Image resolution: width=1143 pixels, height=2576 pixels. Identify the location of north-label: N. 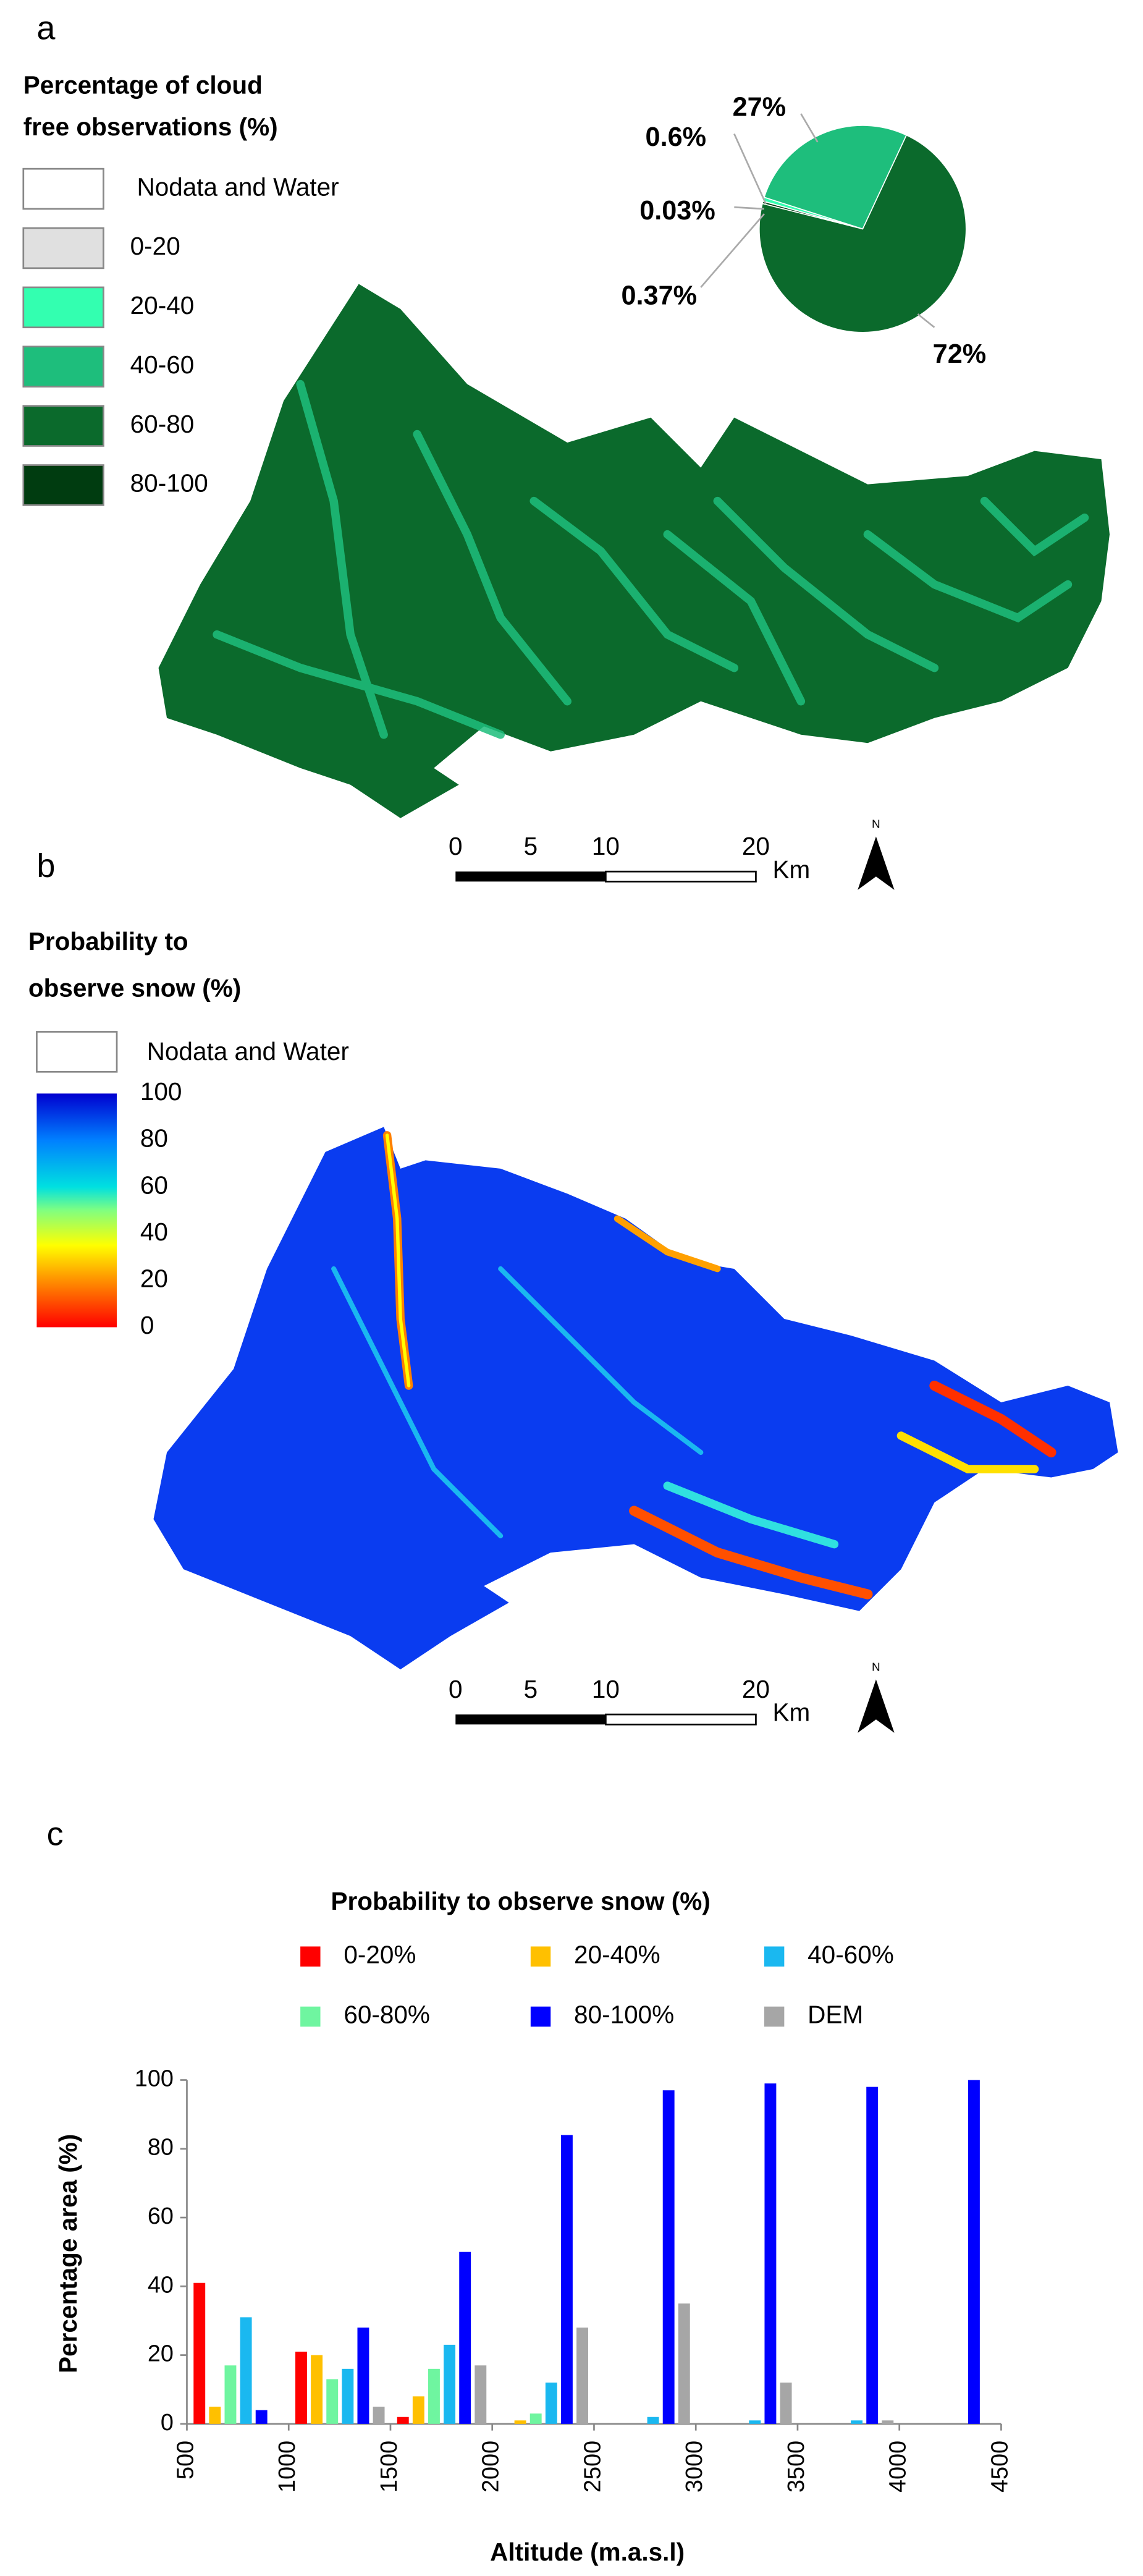
(876, 1667).